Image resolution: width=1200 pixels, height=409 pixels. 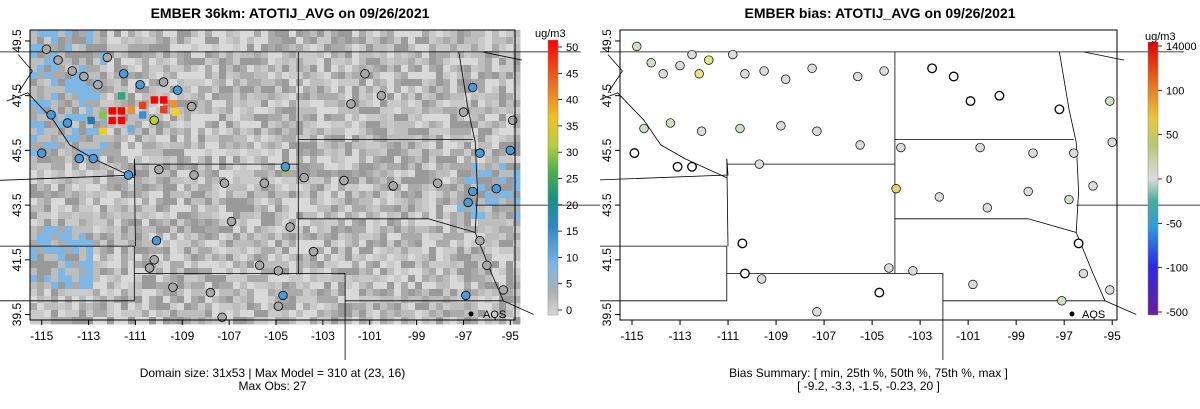 What do you see at coordinates (121, 120) in the screenshot?
I see `hotspot-cell` at bounding box center [121, 120].